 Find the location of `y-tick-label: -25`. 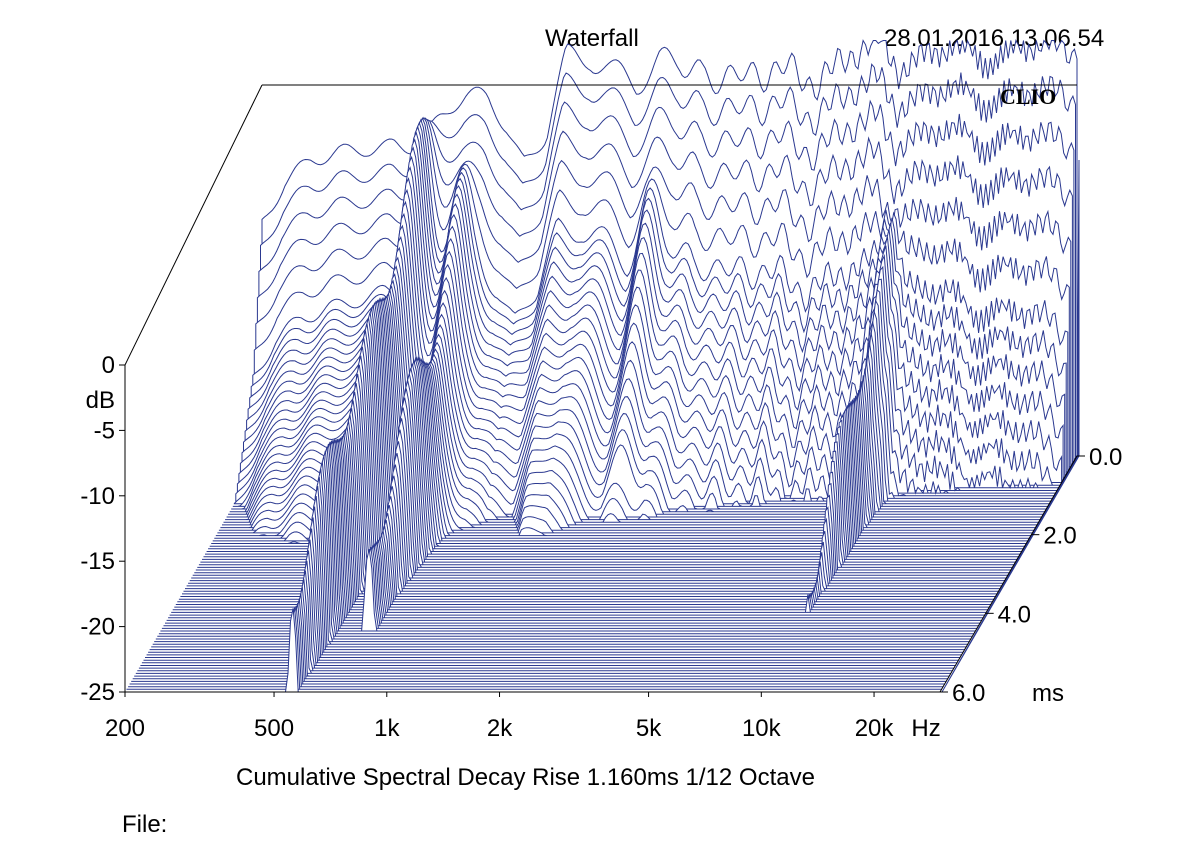

y-tick-label: -25 is located at coordinates (97, 692).